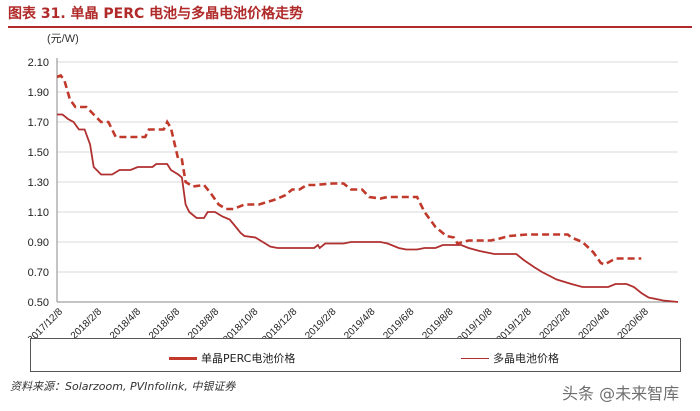 This screenshot has height=411, width=700. I want to click on title-divider, so click(350, 27).